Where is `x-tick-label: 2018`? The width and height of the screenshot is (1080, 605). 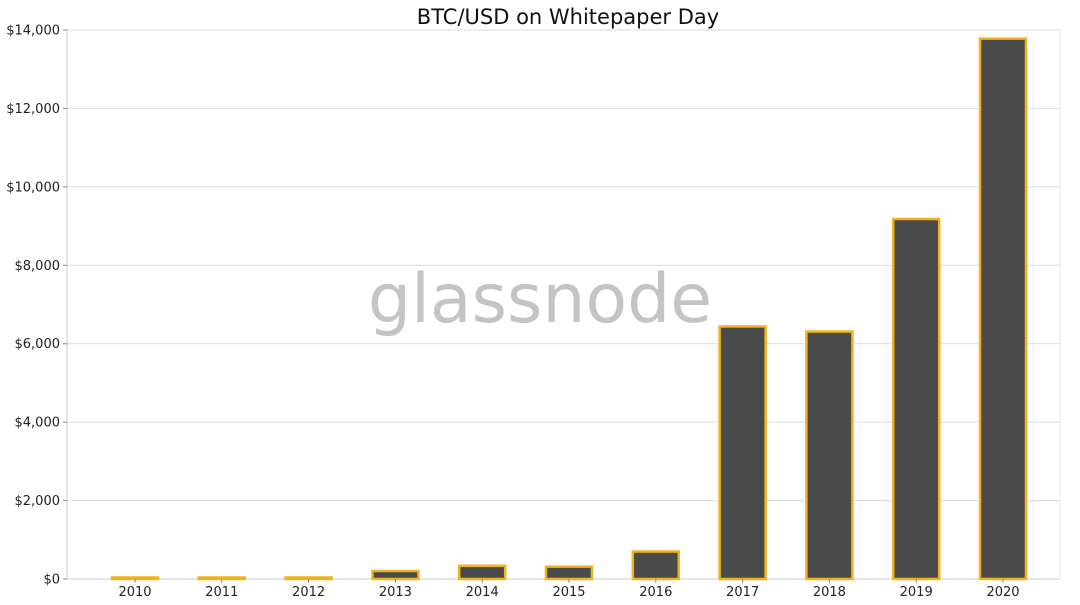
x-tick-label: 2018 is located at coordinates (829, 592).